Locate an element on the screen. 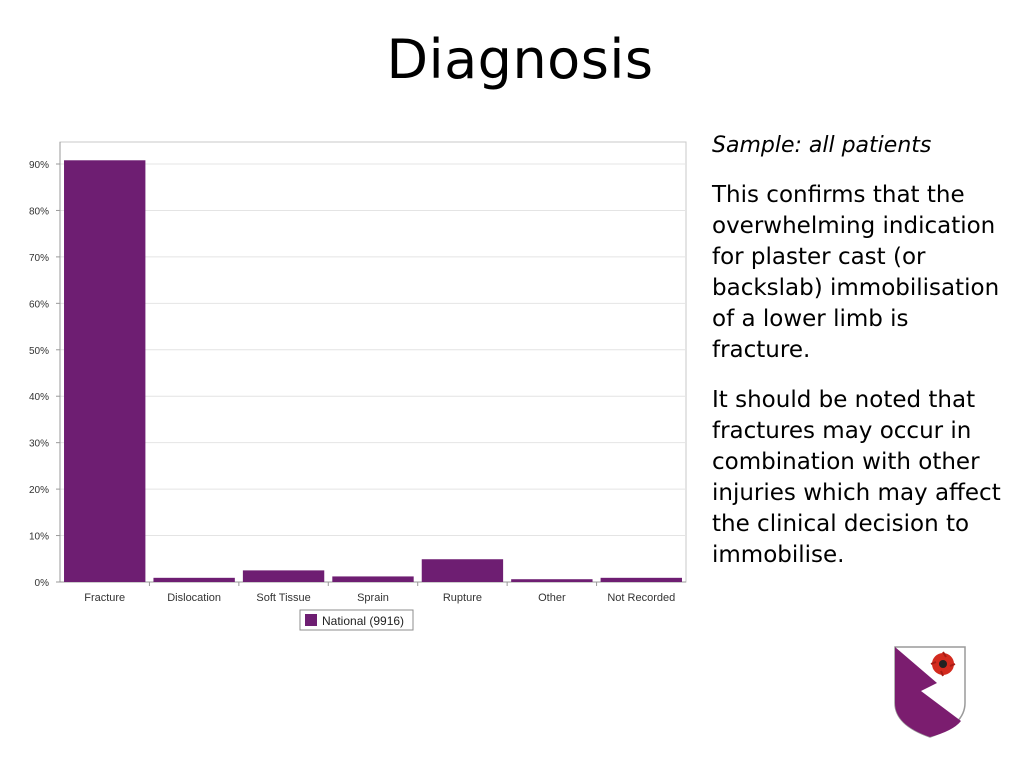 Image resolution: width=1024 pixels, height=768 pixels. x-category-label: Fracture is located at coordinates (104, 598).